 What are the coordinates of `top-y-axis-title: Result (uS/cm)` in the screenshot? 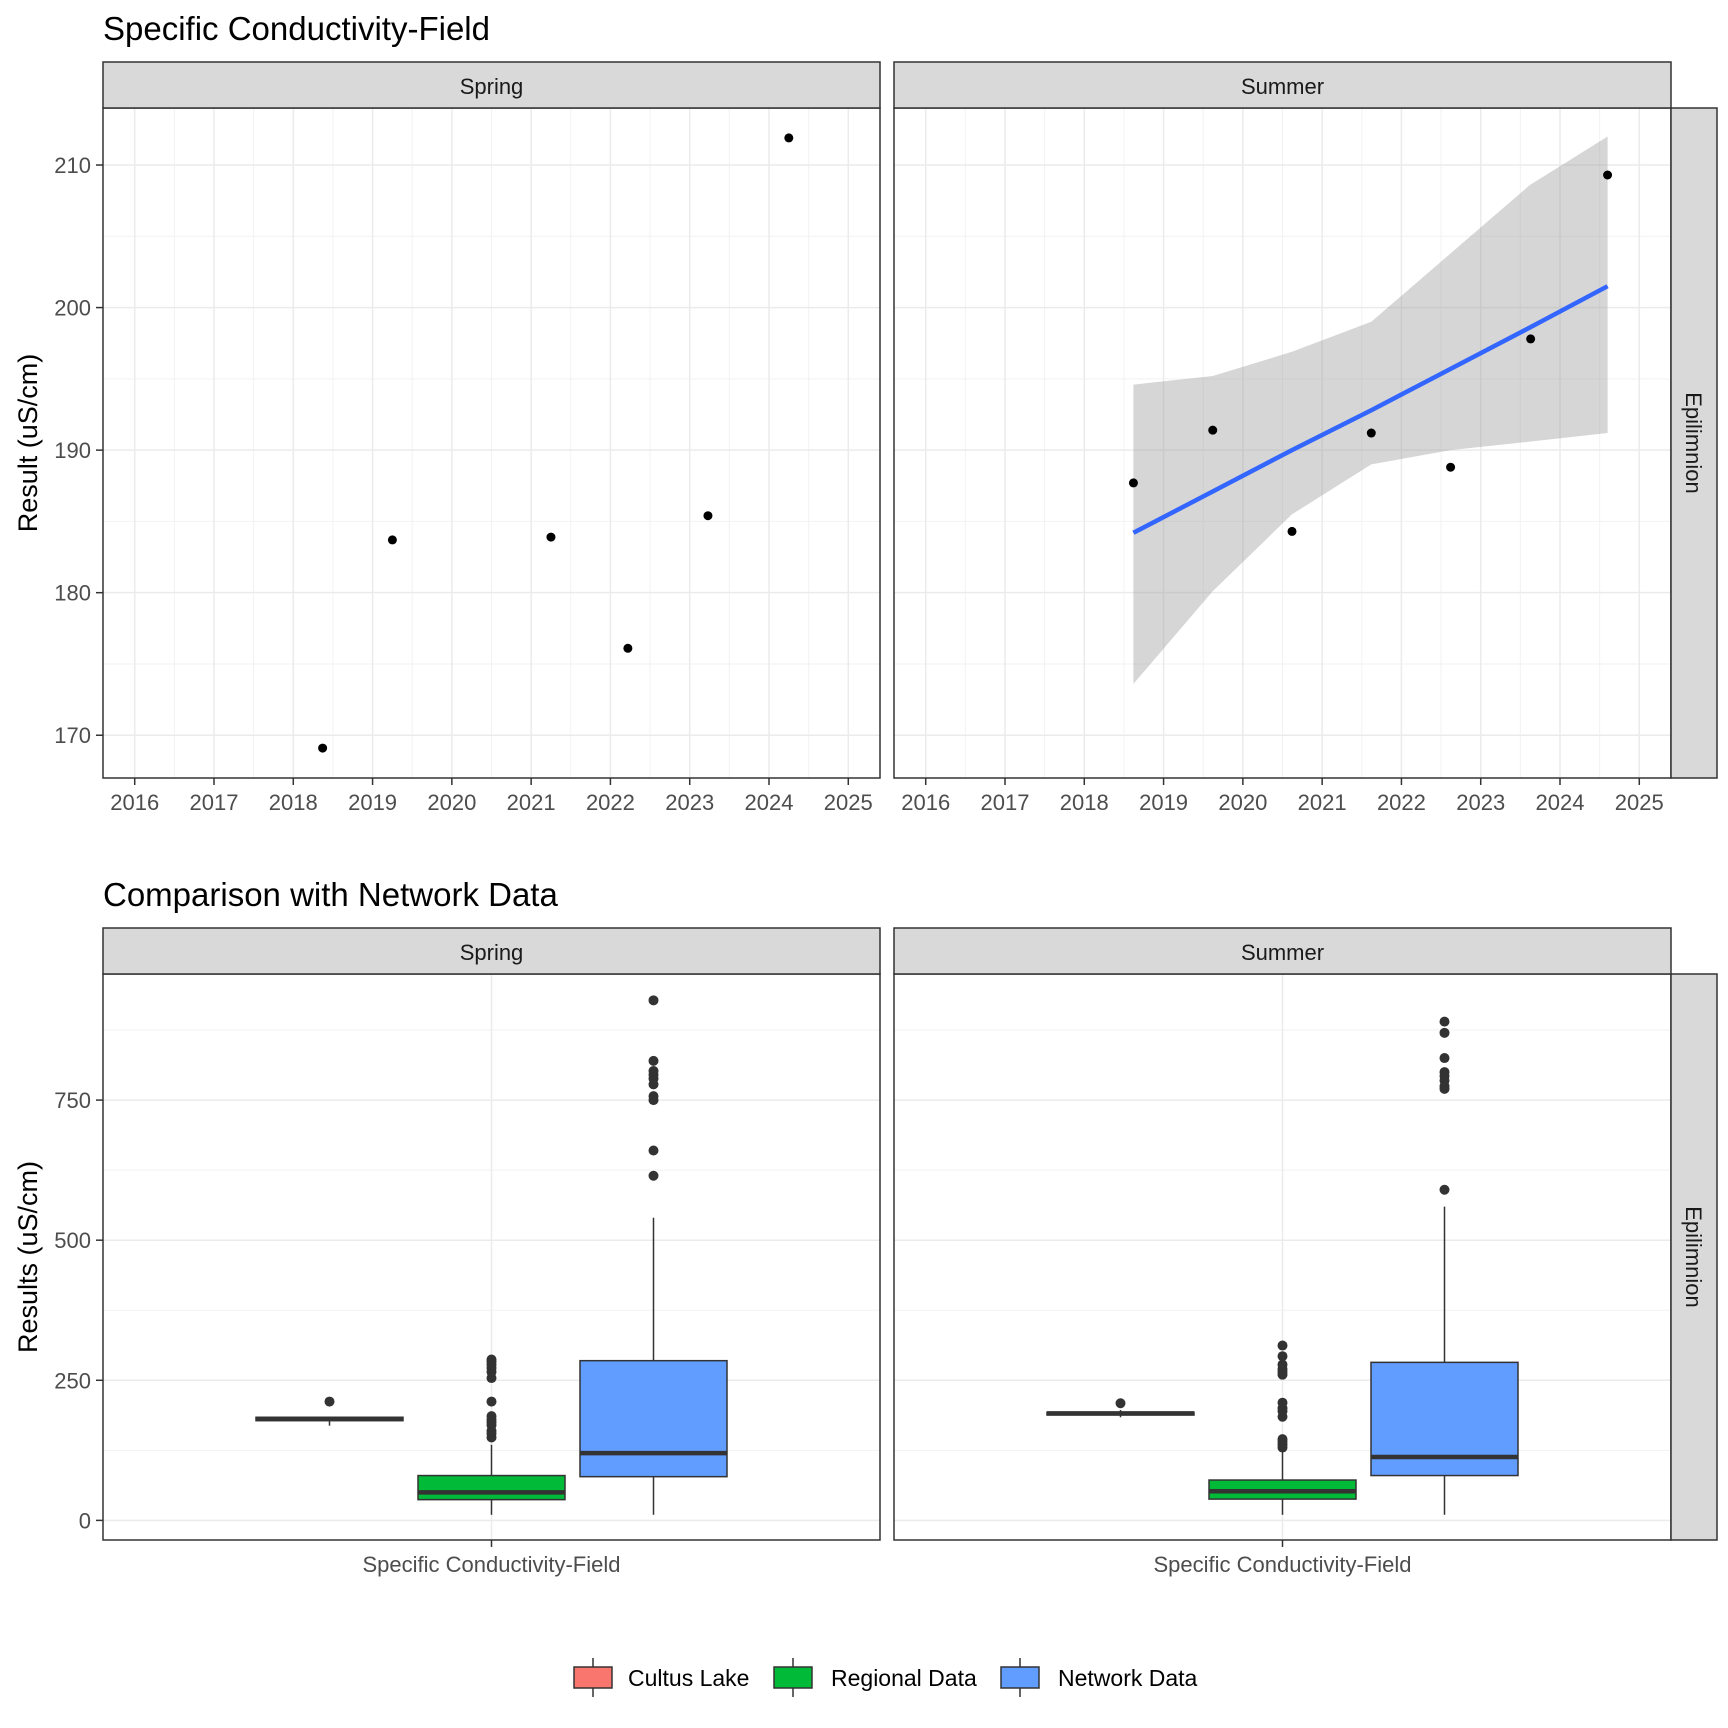 It's located at (28, 443).